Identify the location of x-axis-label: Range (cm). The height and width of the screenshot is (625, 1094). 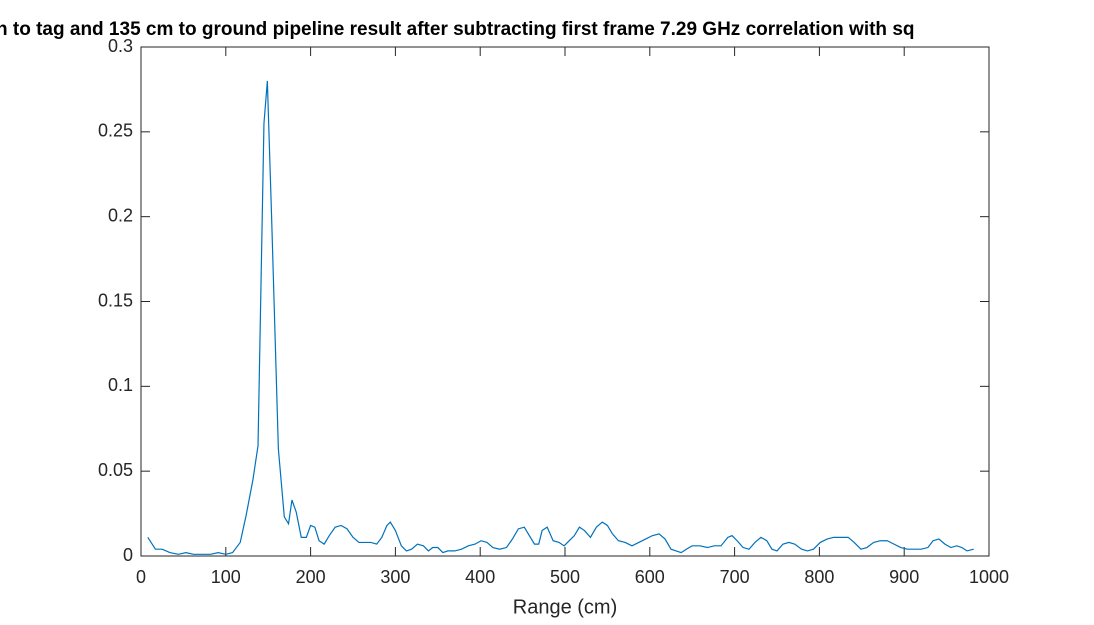
(565, 607).